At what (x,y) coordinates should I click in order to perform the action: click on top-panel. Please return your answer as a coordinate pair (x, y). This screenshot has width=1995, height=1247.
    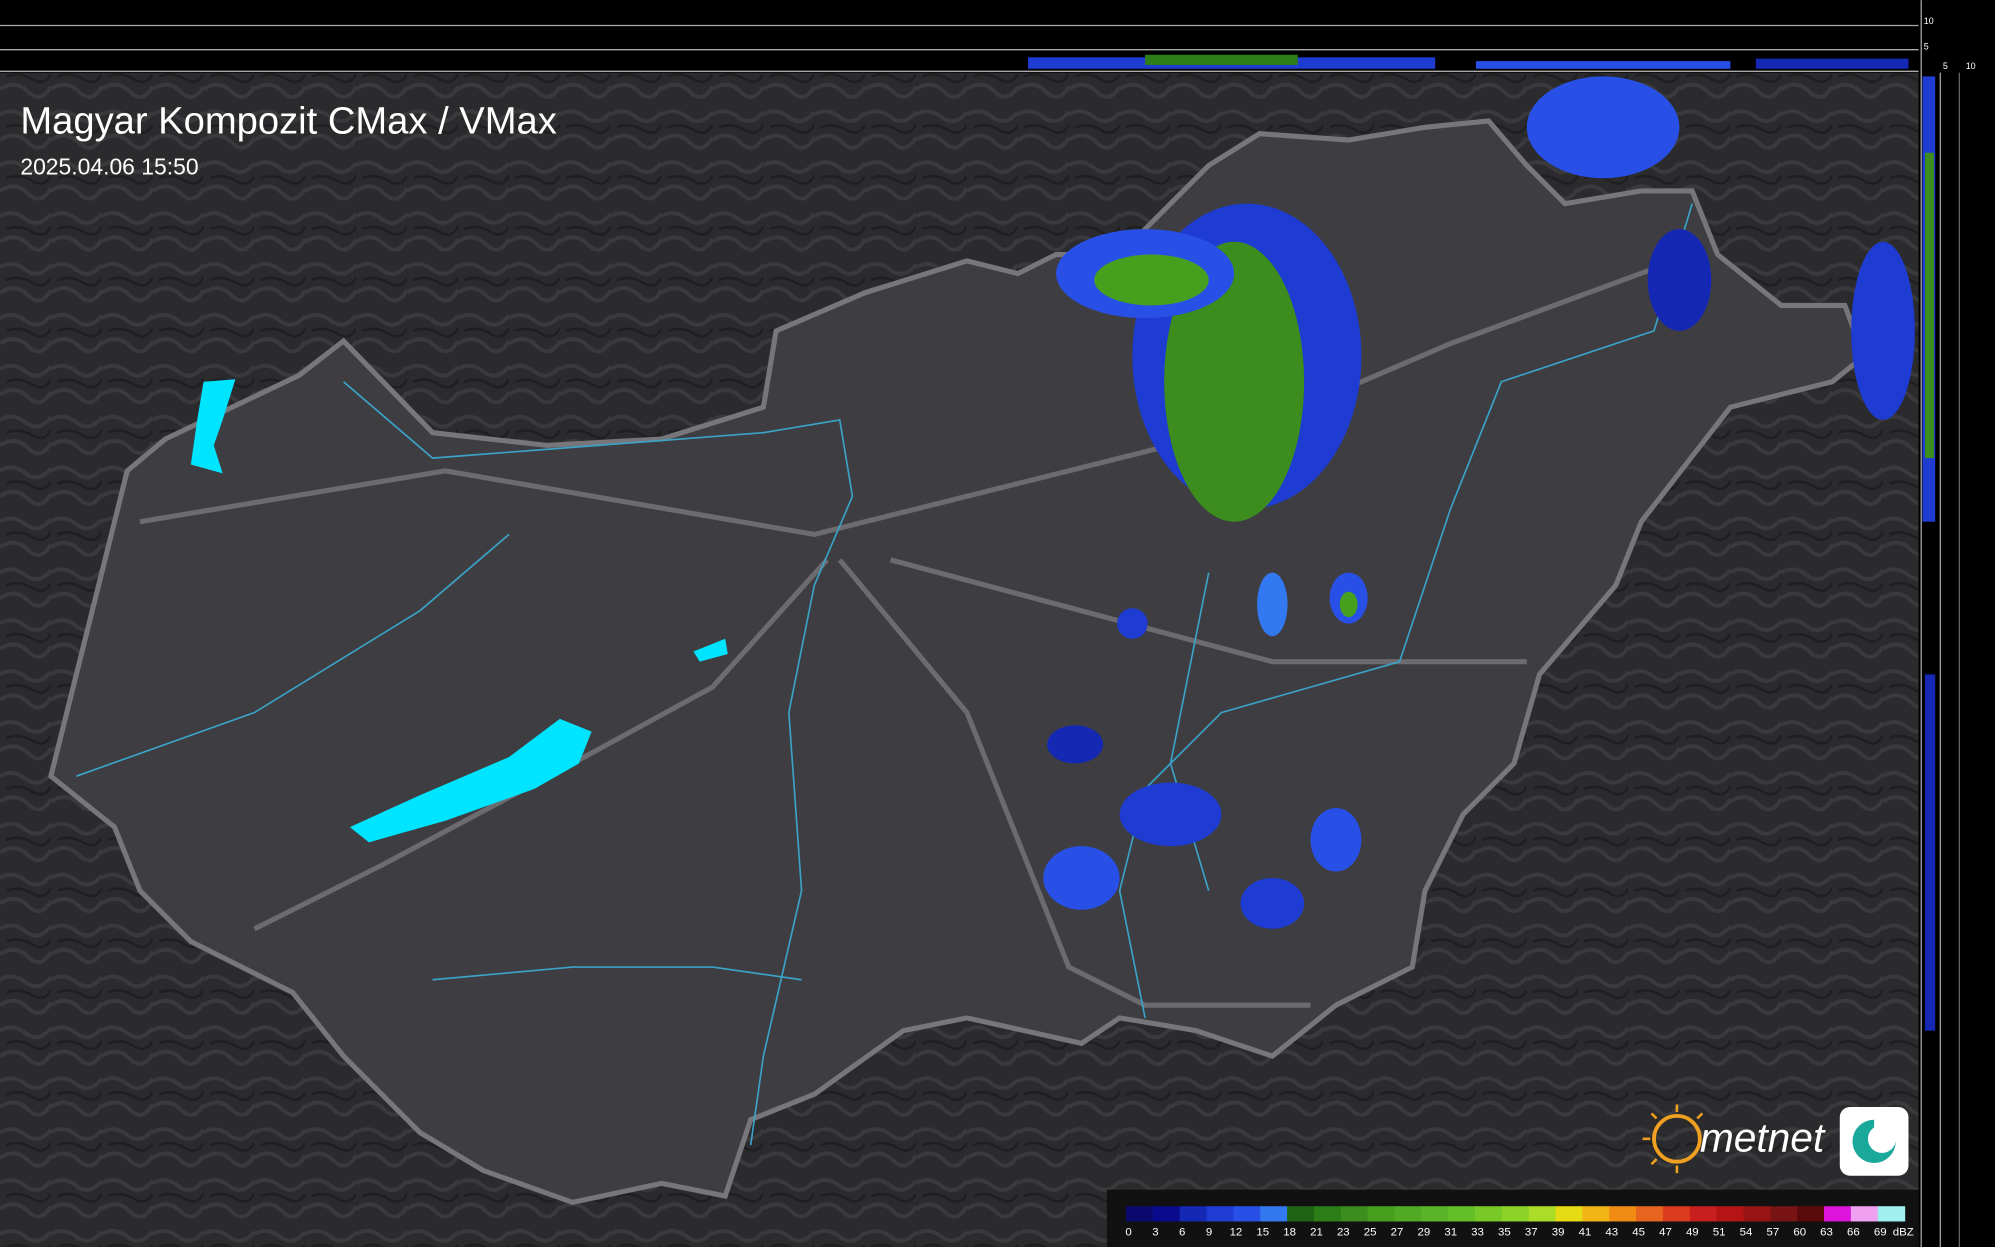
    Looking at the image, I should click on (997, 36).